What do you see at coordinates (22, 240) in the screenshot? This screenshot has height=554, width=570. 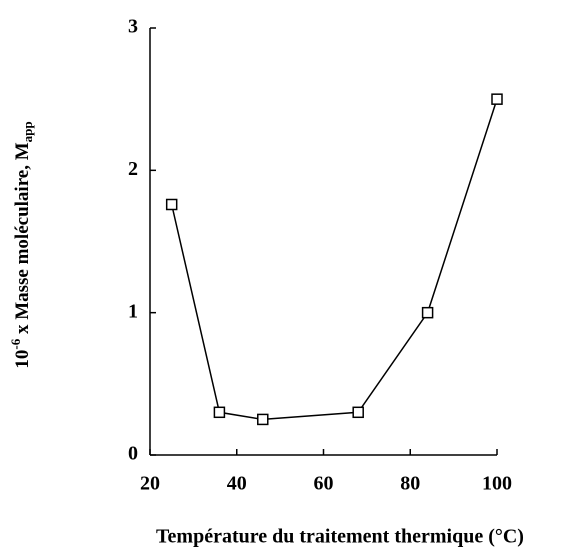 I see `y-label-part: x Masse moléculaire, M` at bounding box center [22, 240].